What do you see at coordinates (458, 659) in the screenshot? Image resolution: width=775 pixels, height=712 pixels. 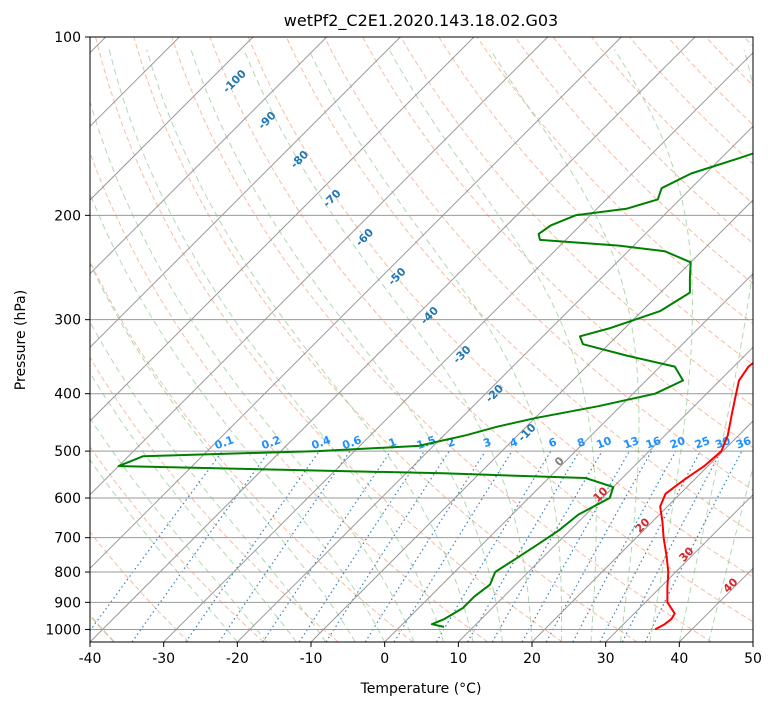 I see `x-tick-label: 10` at bounding box center [458, 659].